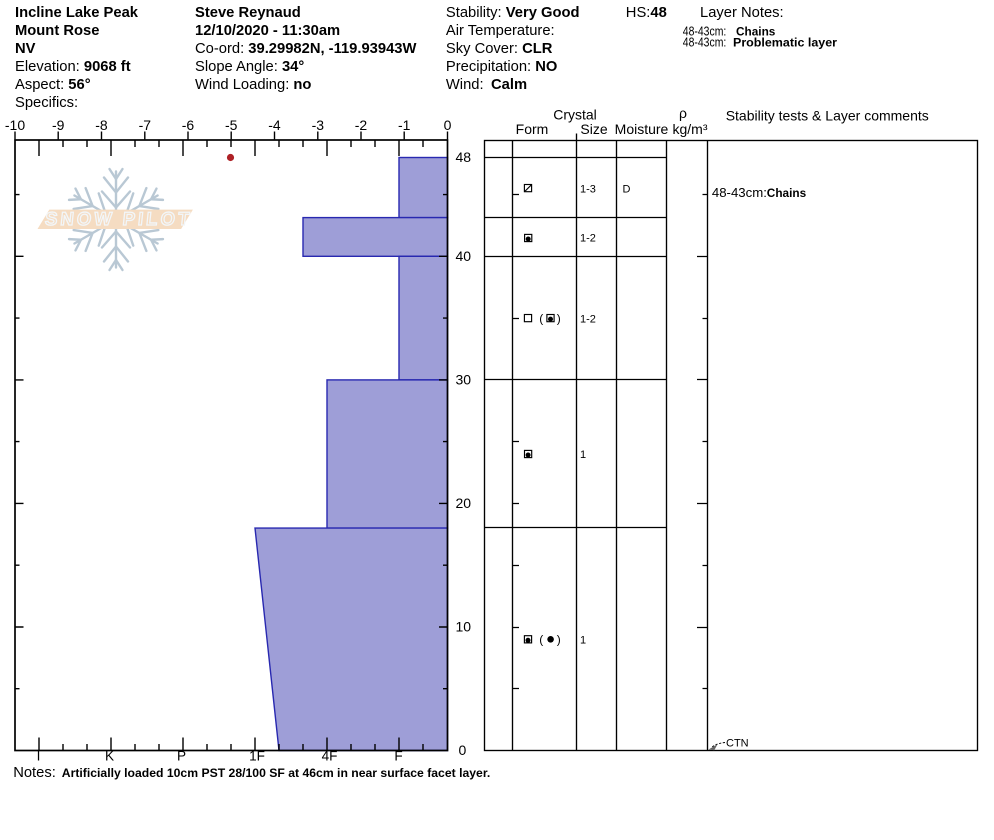 Image resolution: width=994 pixels, height=840 pixels. Describe the element at coordinates (588, 189) in the screenshot. I see `svg-text: 1-3` at that location.